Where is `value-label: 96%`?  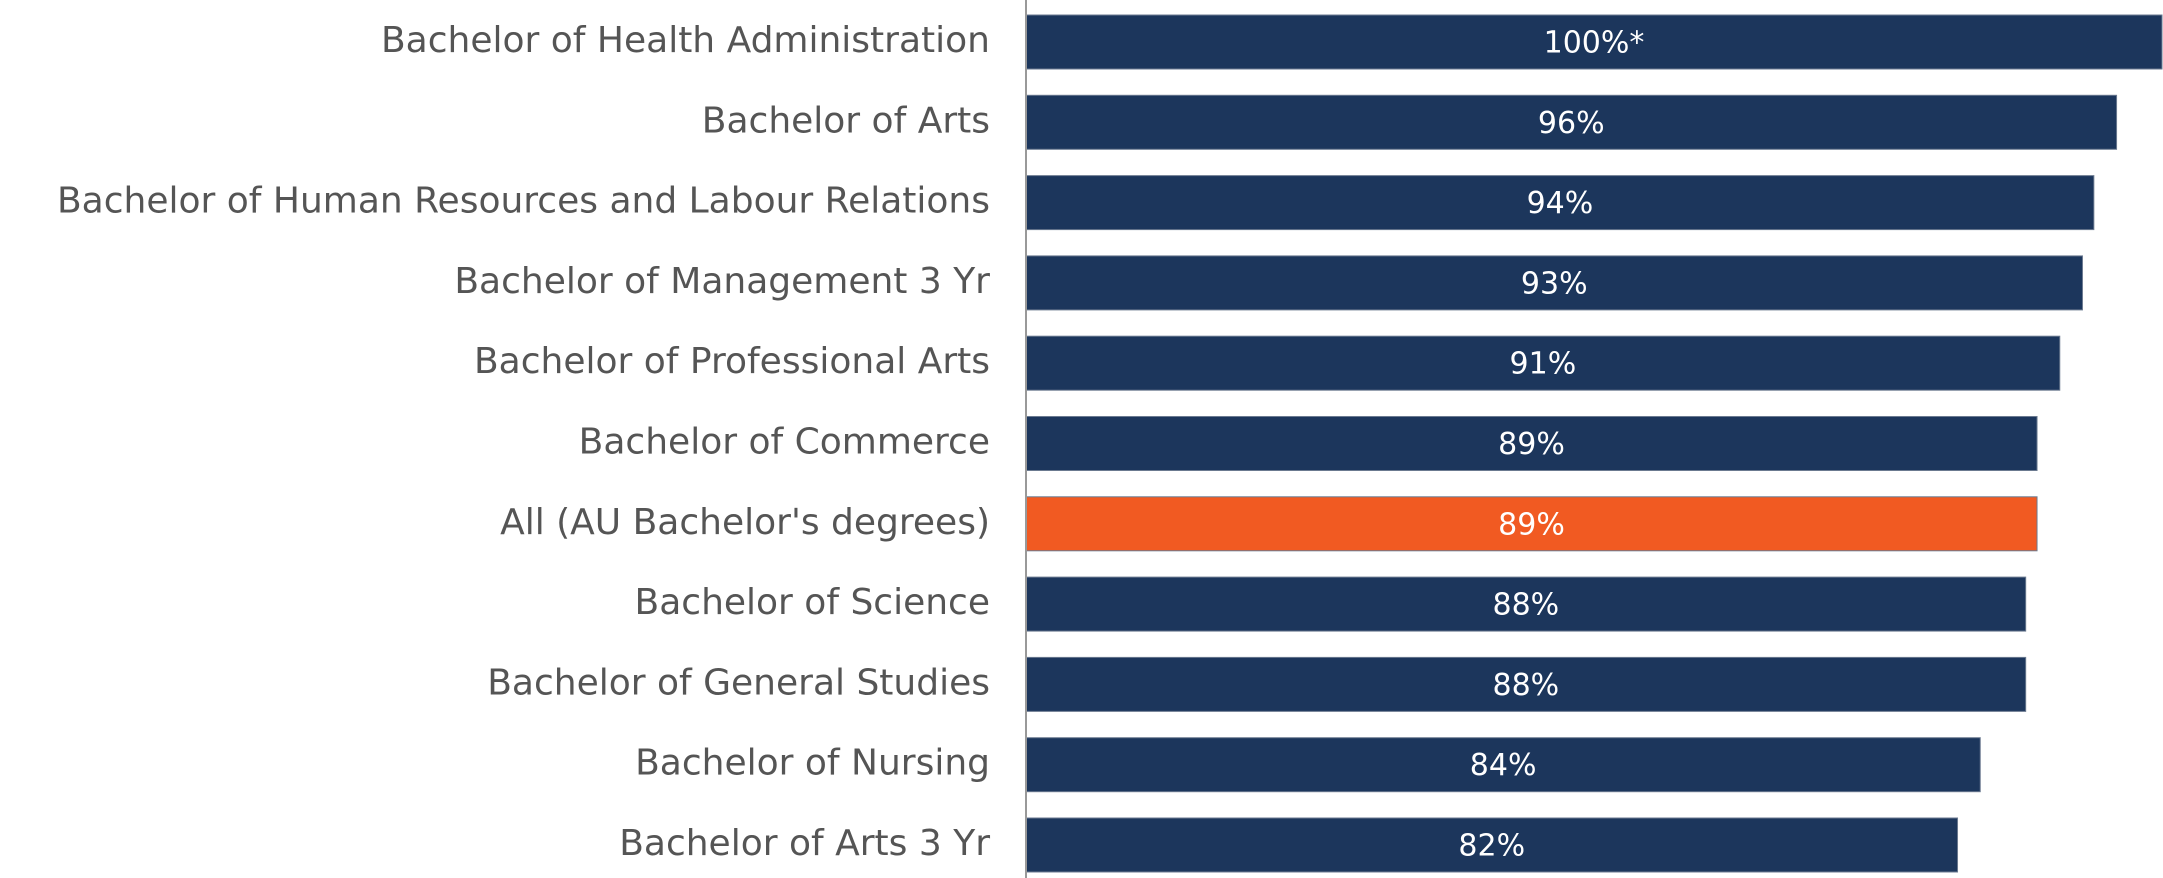
value-label: 96% is located at coordinates (1571, 123).